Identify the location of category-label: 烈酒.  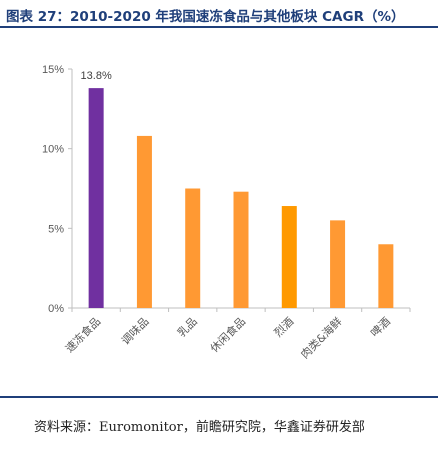
(283, 326).